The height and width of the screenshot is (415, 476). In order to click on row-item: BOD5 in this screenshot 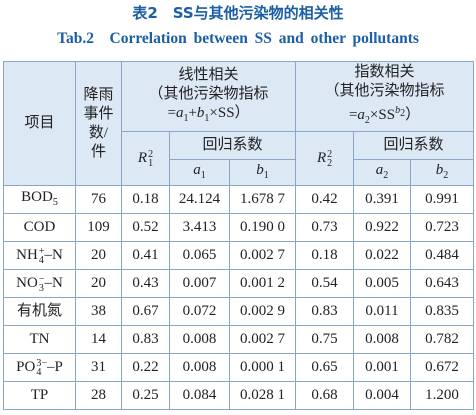, I will do `click(39, 199)`.